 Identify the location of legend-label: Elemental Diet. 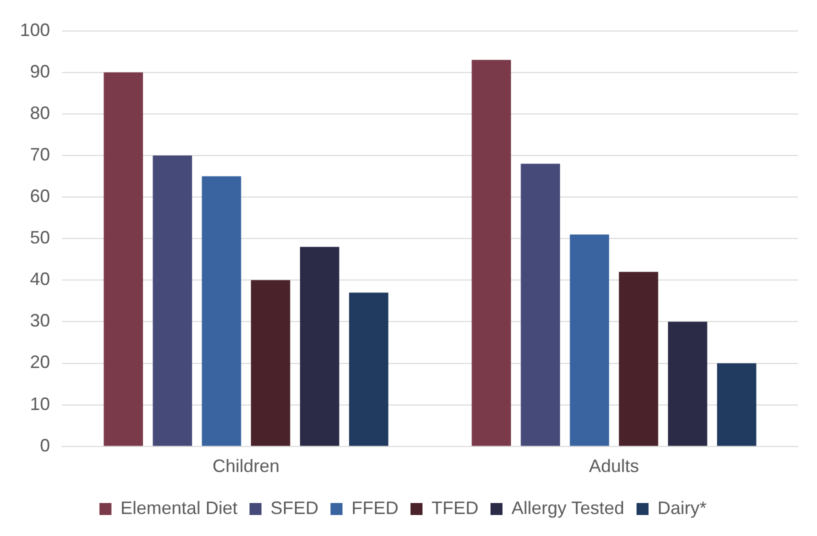
(179, 508).